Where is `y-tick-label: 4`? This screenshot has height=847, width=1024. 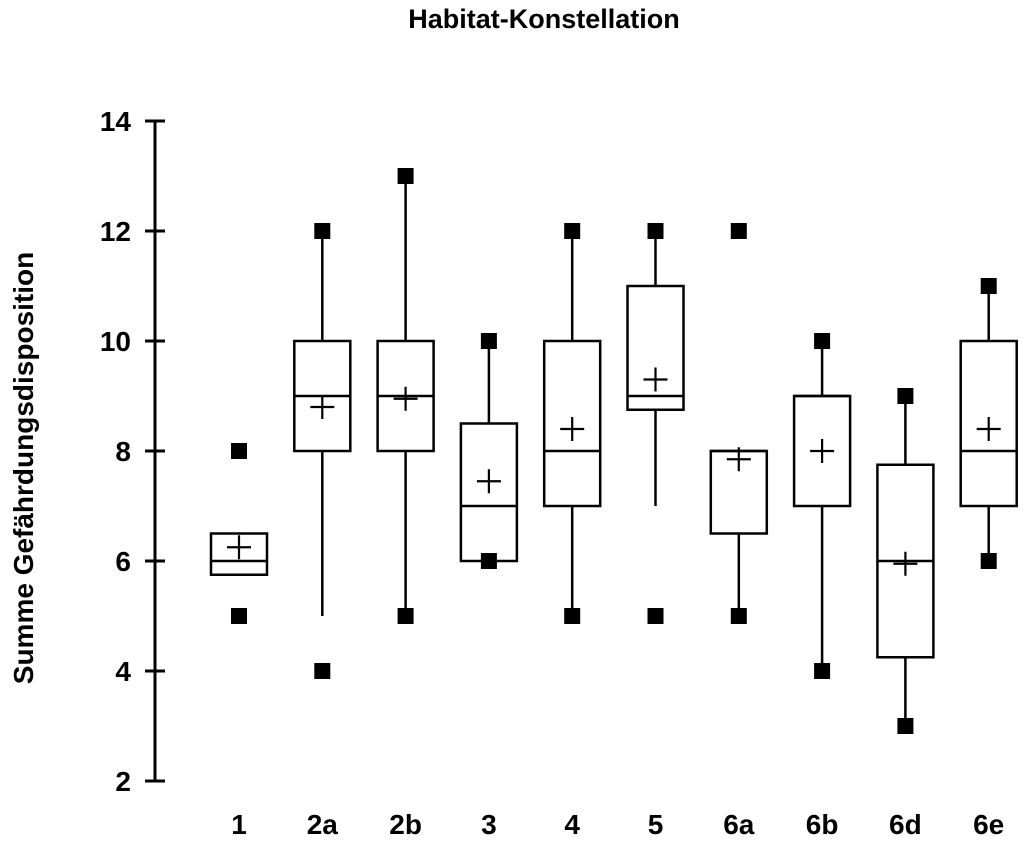
y-tick-label: 4 is located at coordinates (123, 671).